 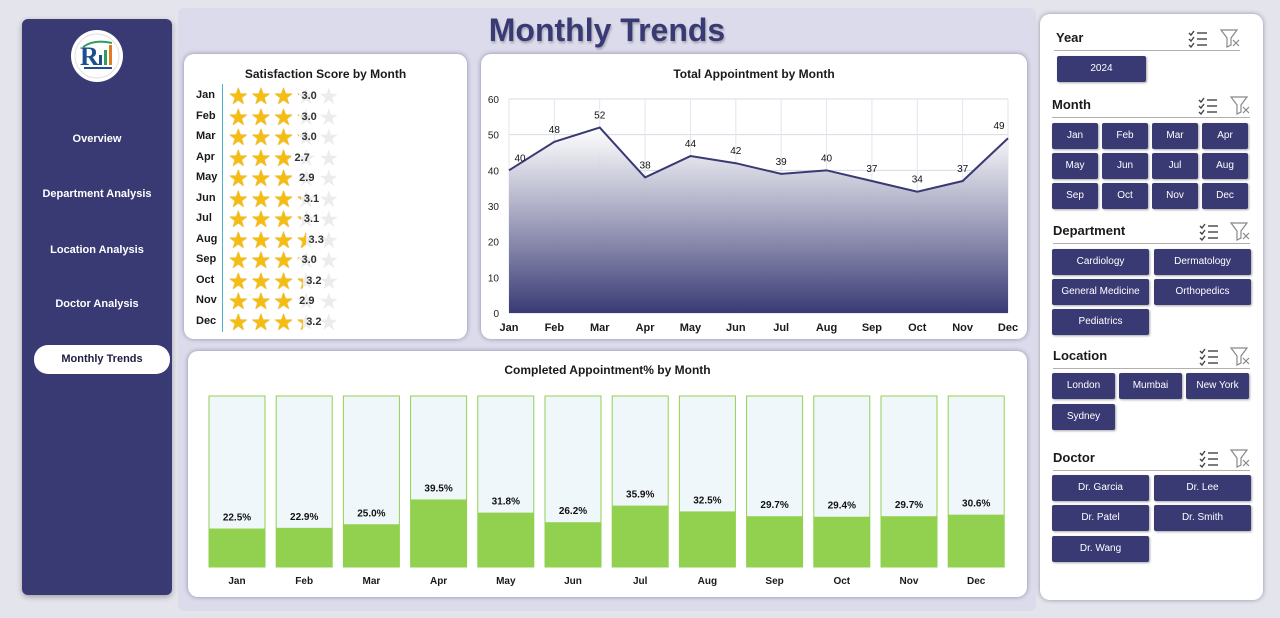 I want to click on x-tick-label: Feb, so click(x=555, y=328).